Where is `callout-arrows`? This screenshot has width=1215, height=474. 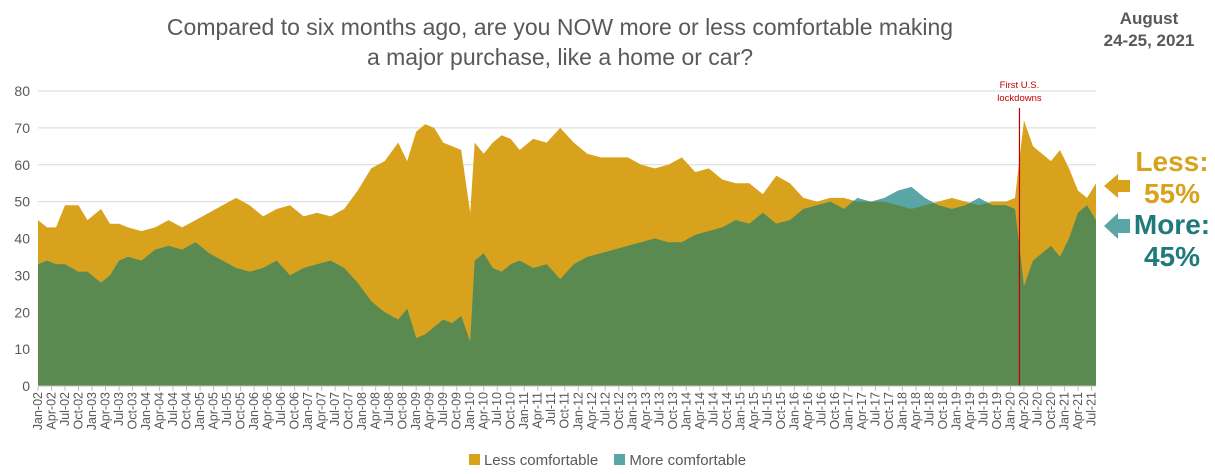 callout-arrows is located at coordinates (1117, 206).